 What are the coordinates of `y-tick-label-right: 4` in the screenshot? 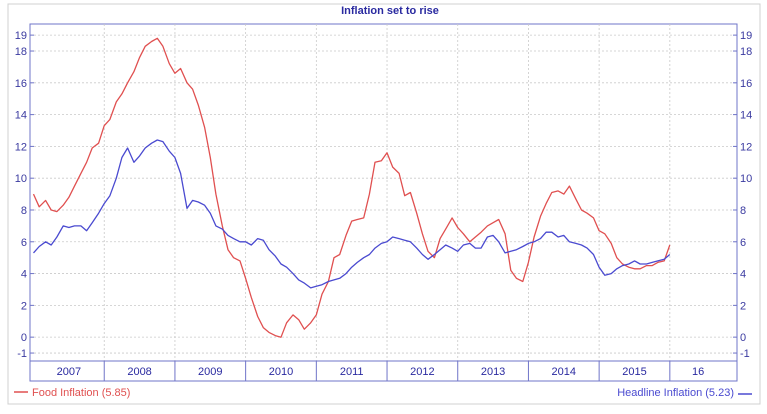 It's located at (743, 275).